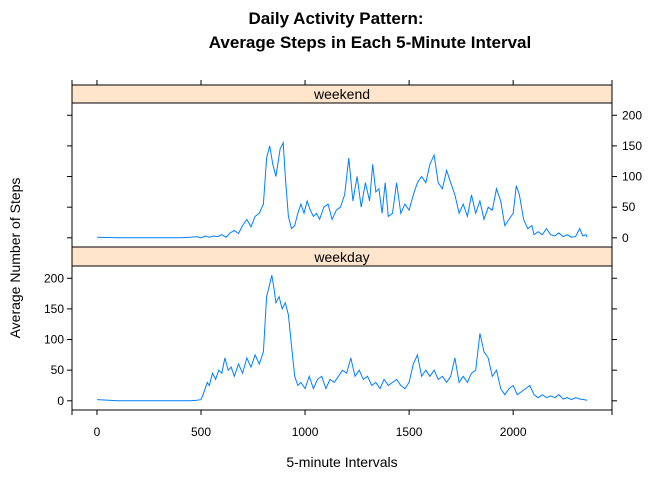  What do you see at coordinates (632, 146) in the screenshot?
I see `y-tick-label-weekend: 150` at bounding box center [632, 146].